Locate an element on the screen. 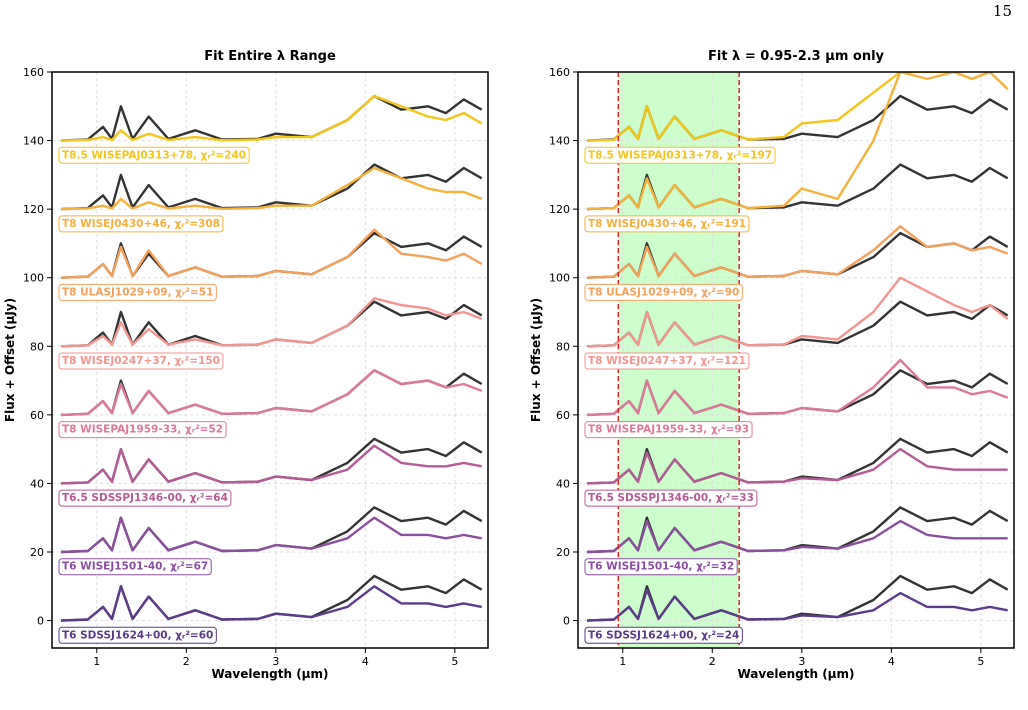 The height and width of the screenshot is (710, 1028). series-label: T8.5 WISEPAJ0313+78, χᵣ²=240 is located at coordinates (154, 155).